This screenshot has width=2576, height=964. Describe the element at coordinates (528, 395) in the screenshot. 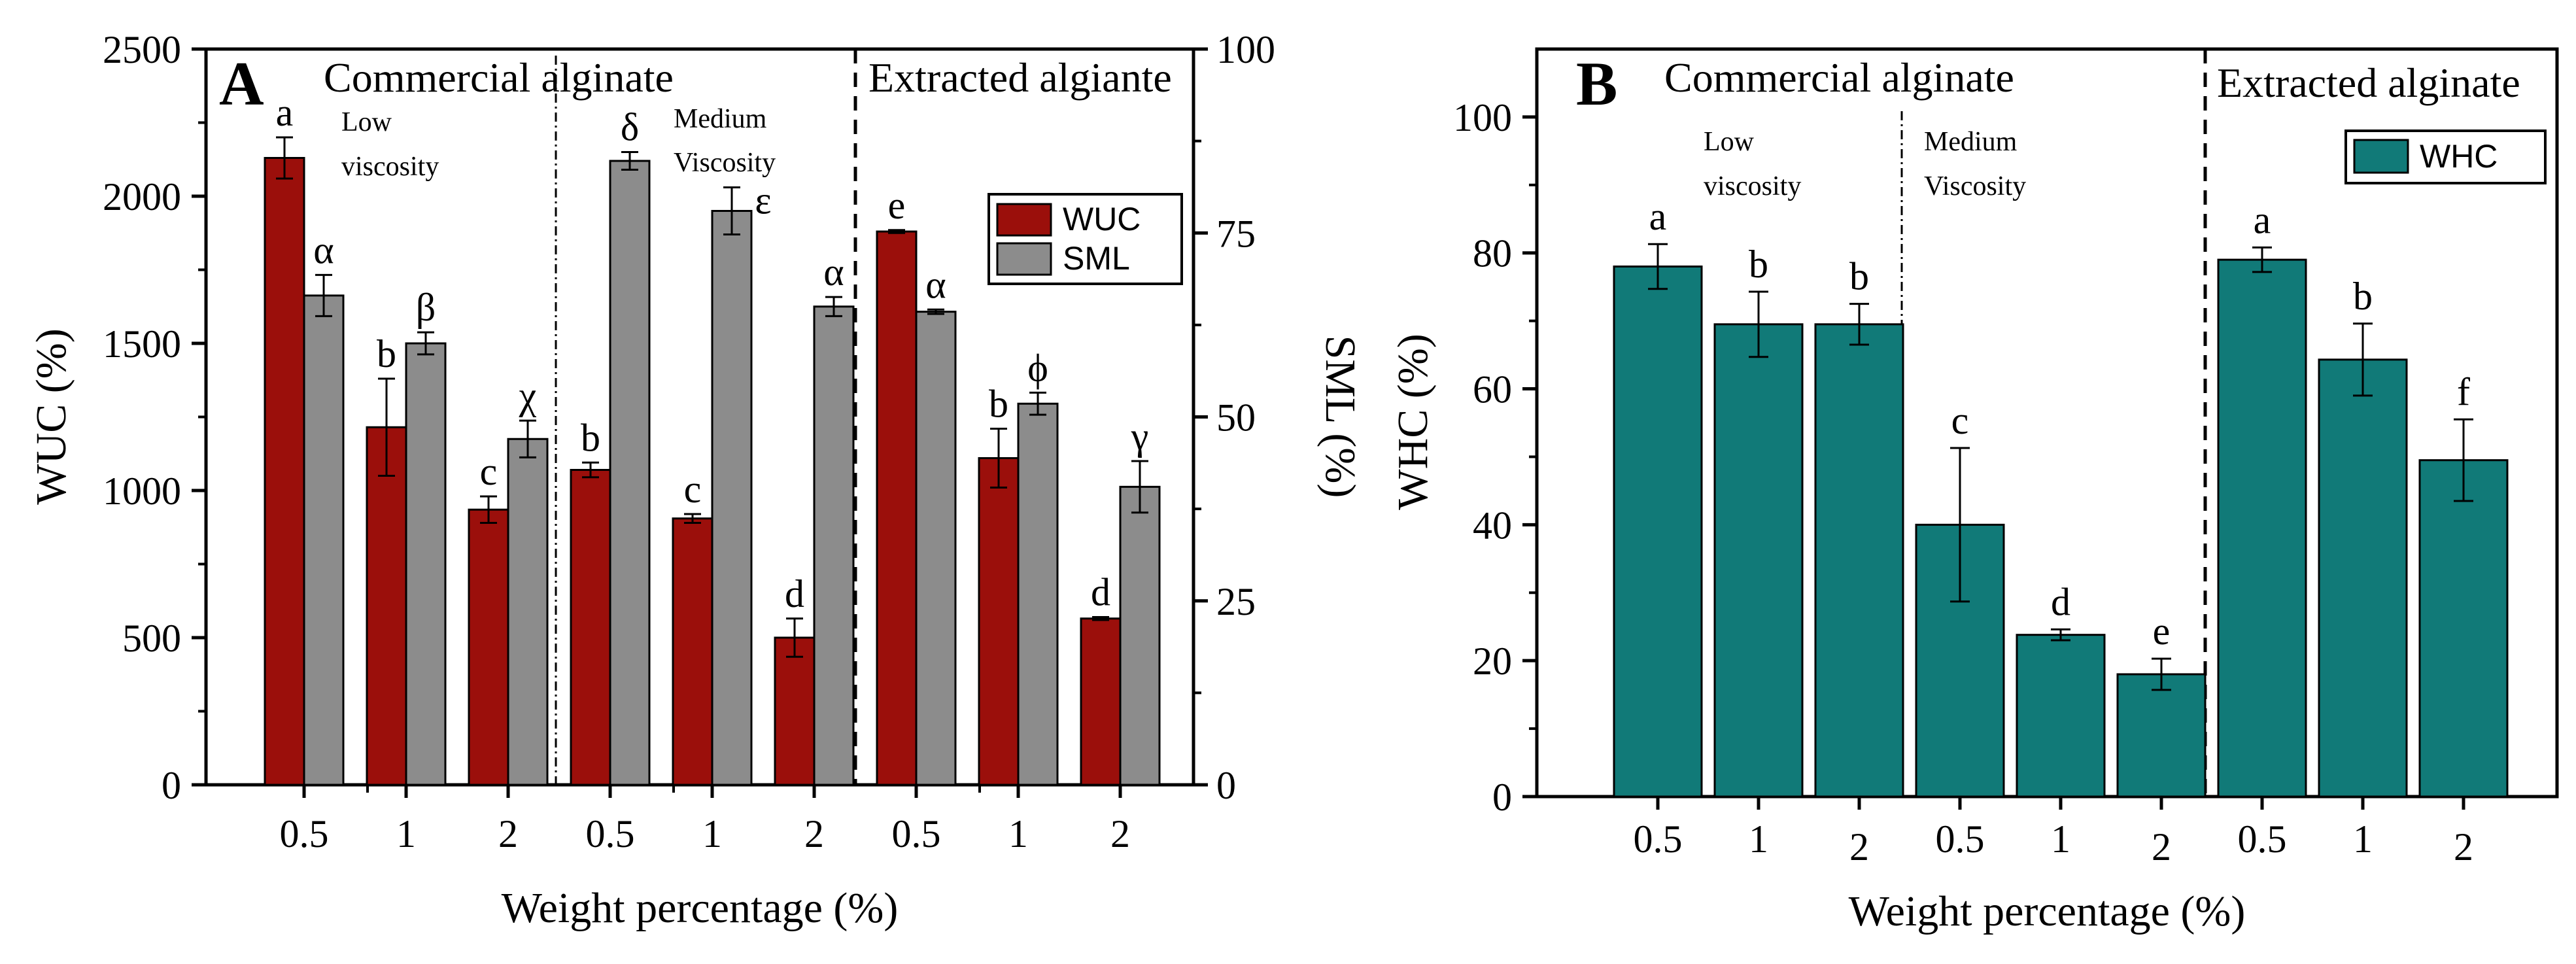

I see `sml-letter: χ` at that location.